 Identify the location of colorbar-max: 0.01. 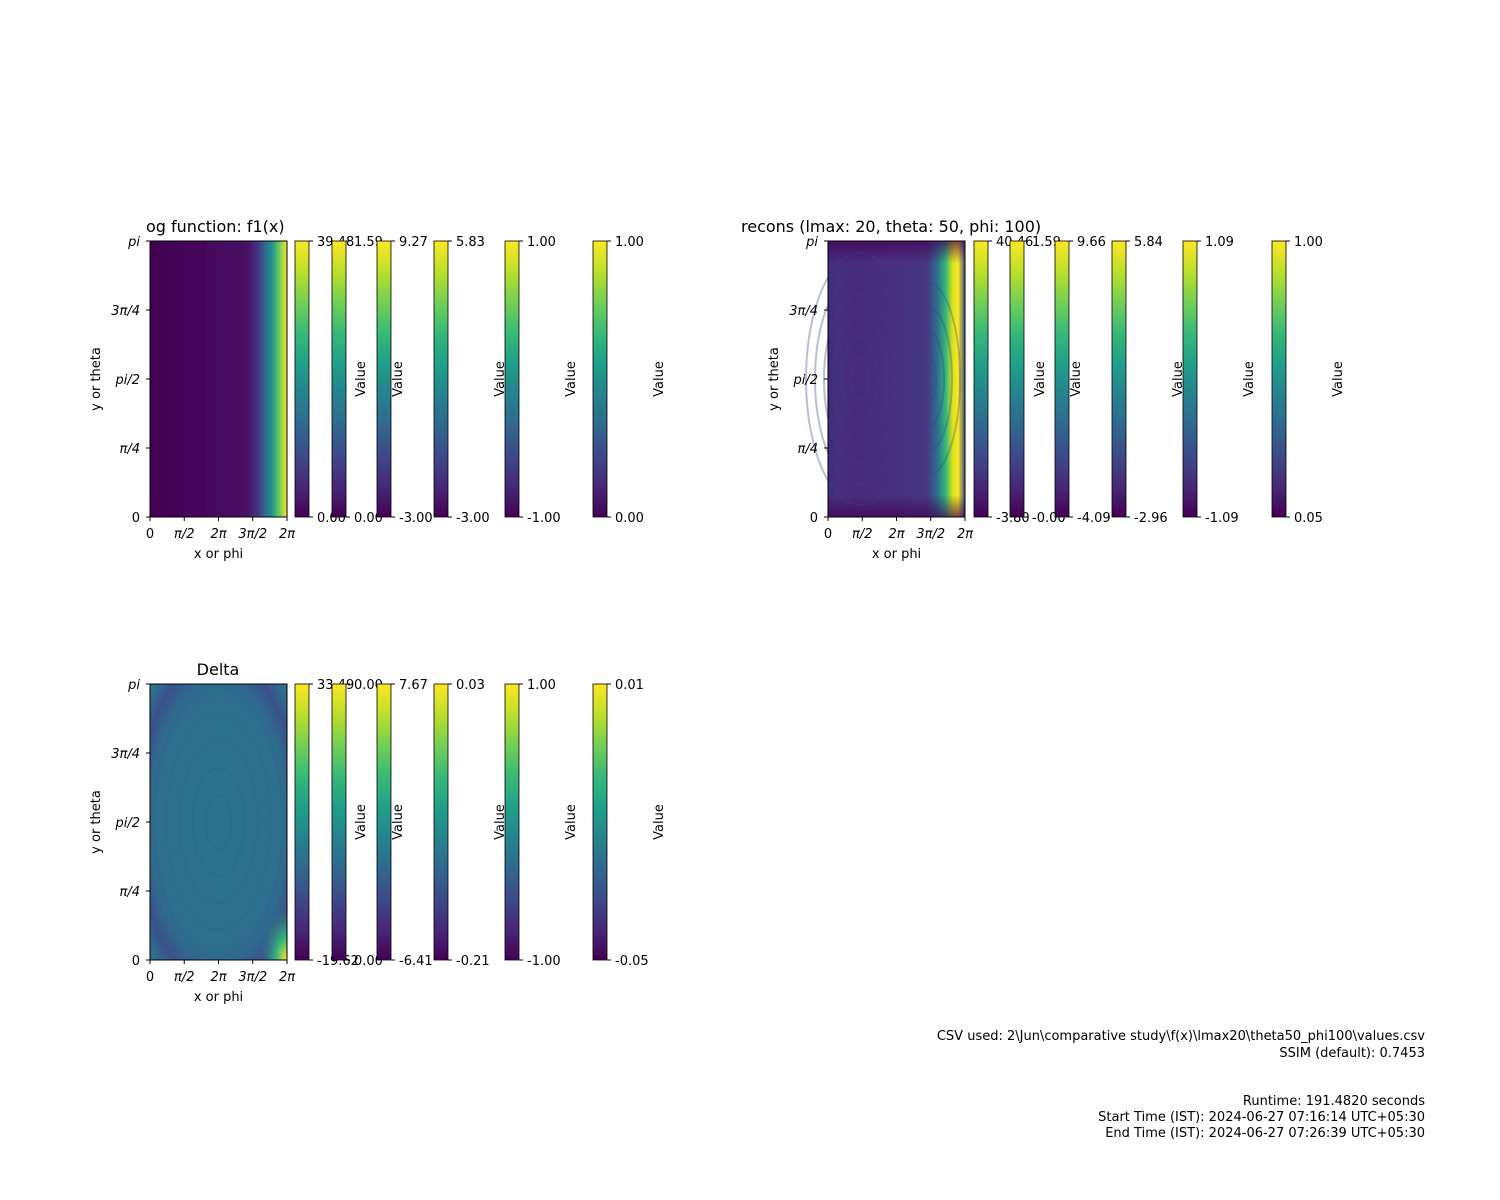
(629, 685).